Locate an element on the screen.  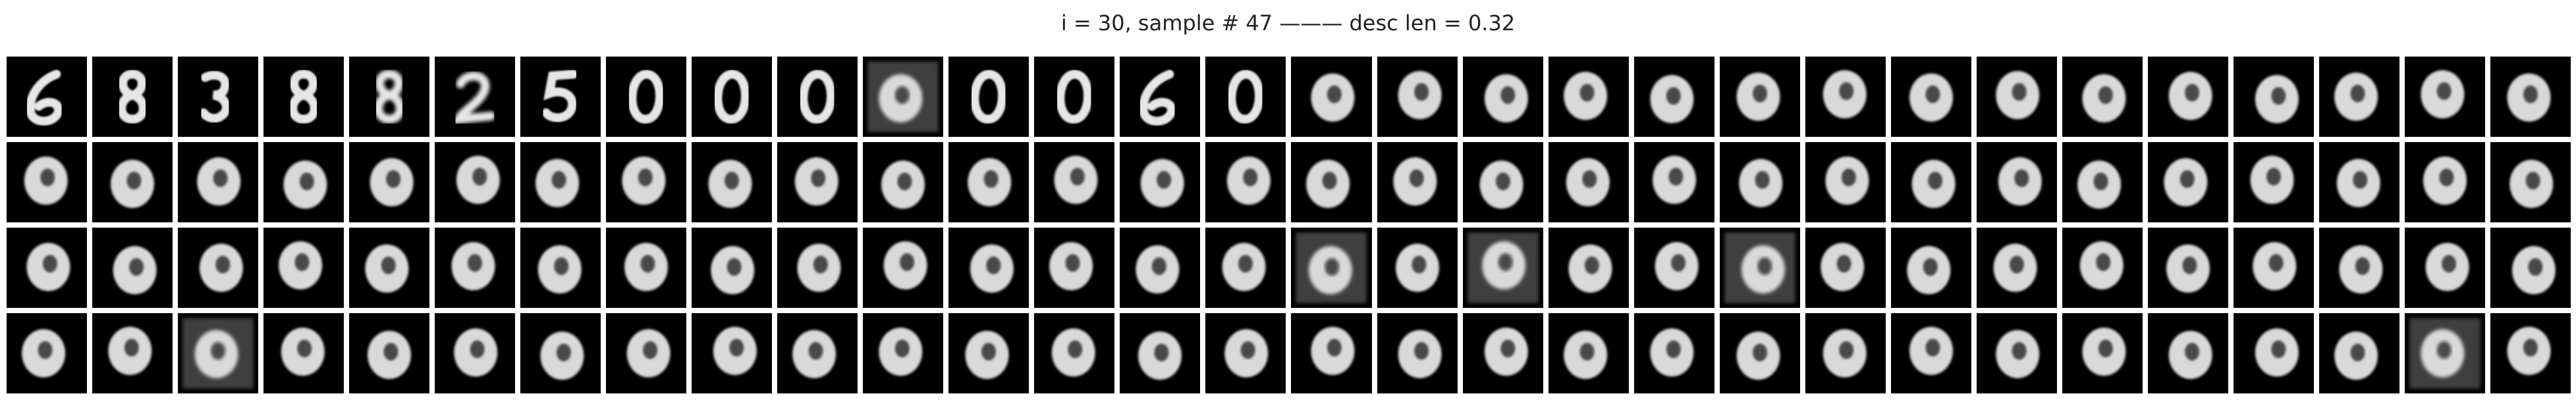
digit-6-image is located at coordinates (1157, 98).